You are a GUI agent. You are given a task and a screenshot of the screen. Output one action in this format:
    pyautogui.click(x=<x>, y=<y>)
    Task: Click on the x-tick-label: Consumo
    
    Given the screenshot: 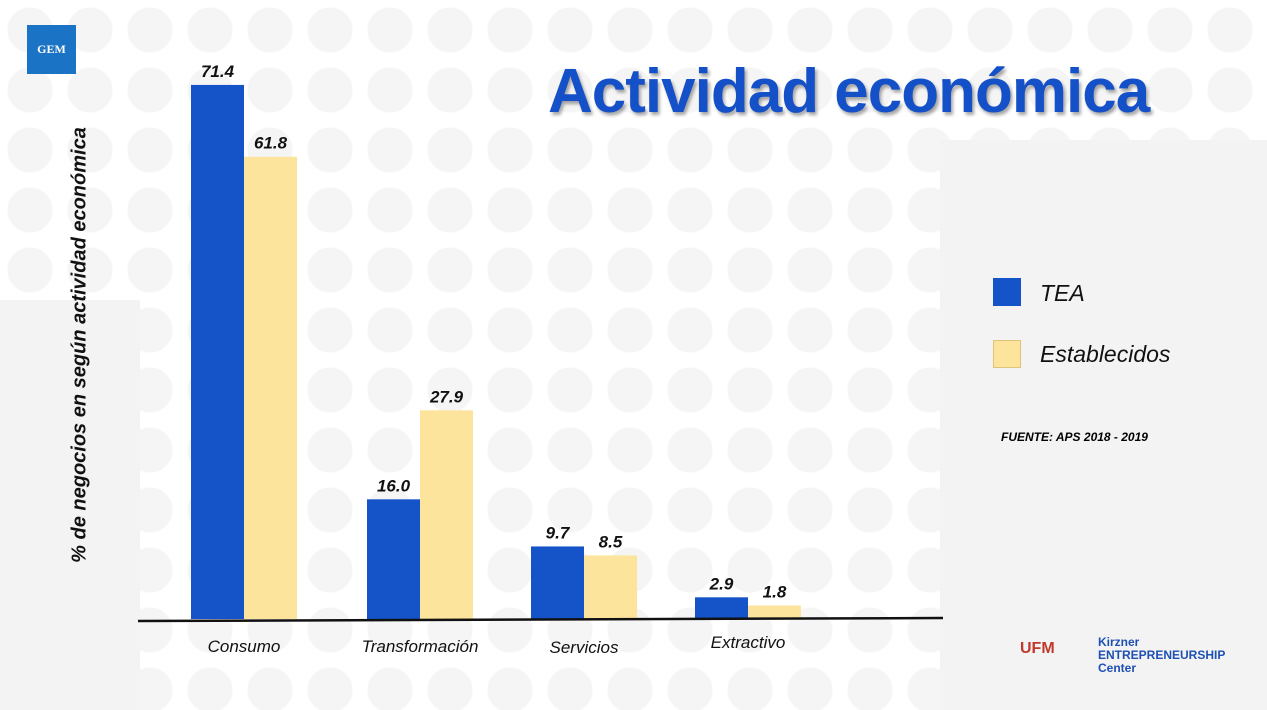 What is the action you would take?
    pyautogui.click(x=244, y=646)
    